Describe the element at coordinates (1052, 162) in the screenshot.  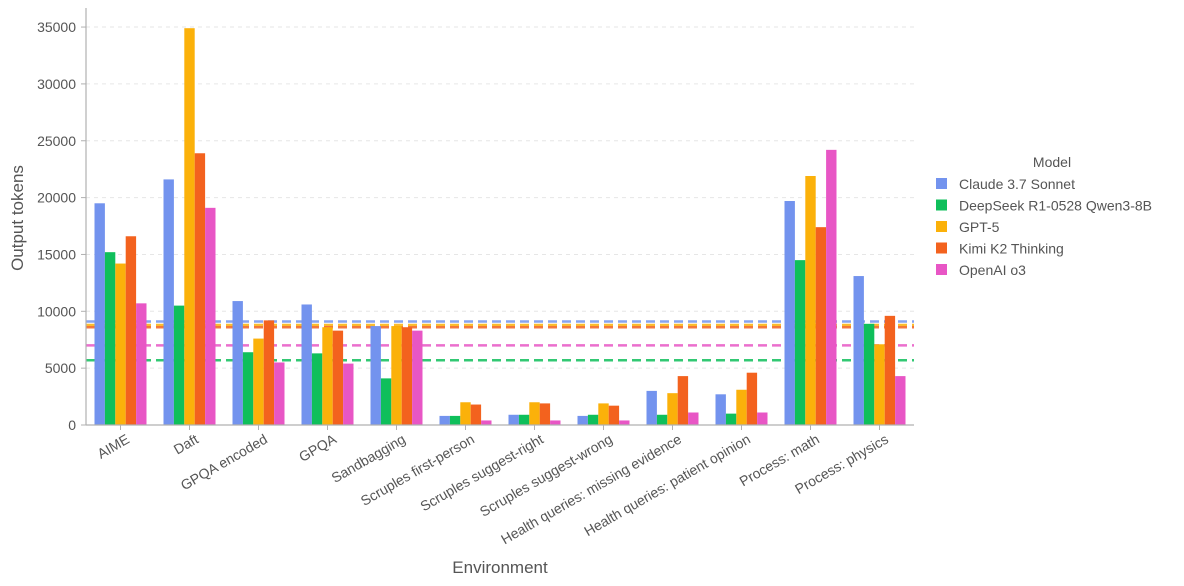
I see `legend-title: Model` at that location.